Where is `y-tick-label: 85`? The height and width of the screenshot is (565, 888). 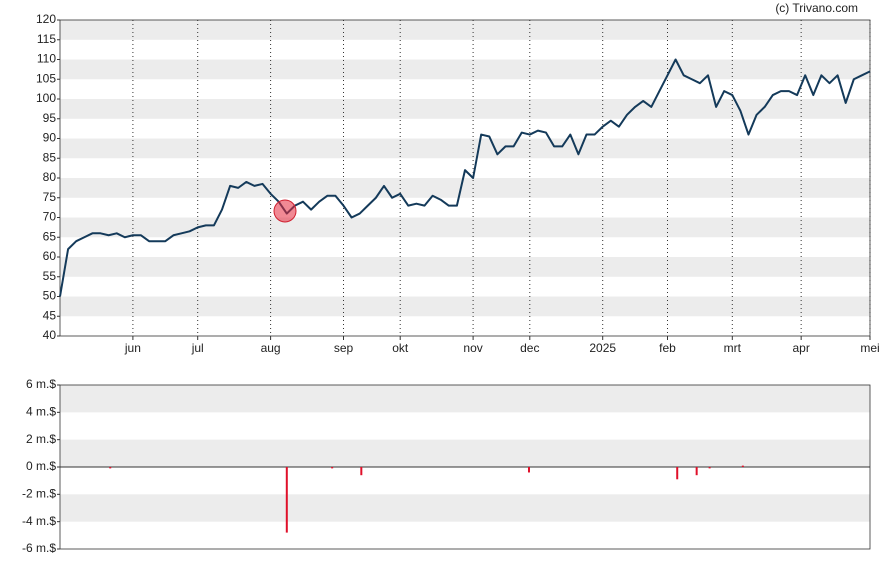 y-tick-label: 85 is located at coordinates (50, 157).